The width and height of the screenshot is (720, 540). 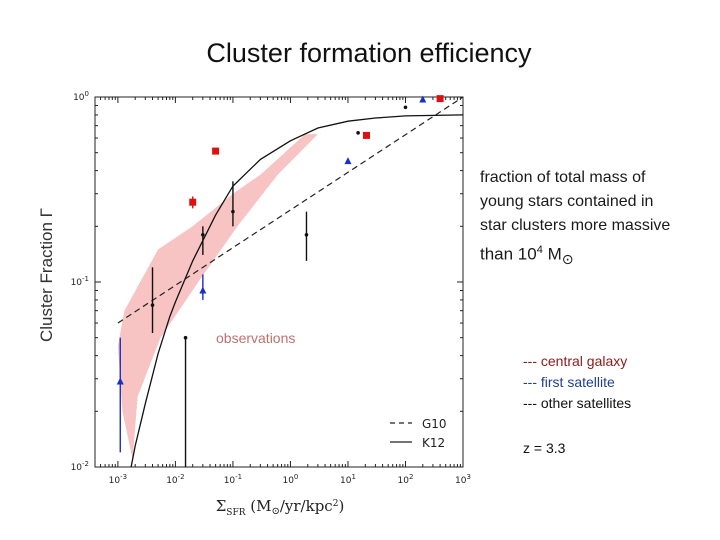 I want to click on description-line: young stars contained in, so click(x=567, y=201).